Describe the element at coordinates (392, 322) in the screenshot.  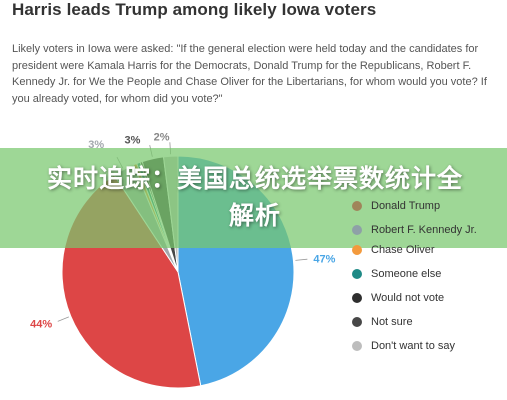
I see `legend-label: Not sure` at that location.